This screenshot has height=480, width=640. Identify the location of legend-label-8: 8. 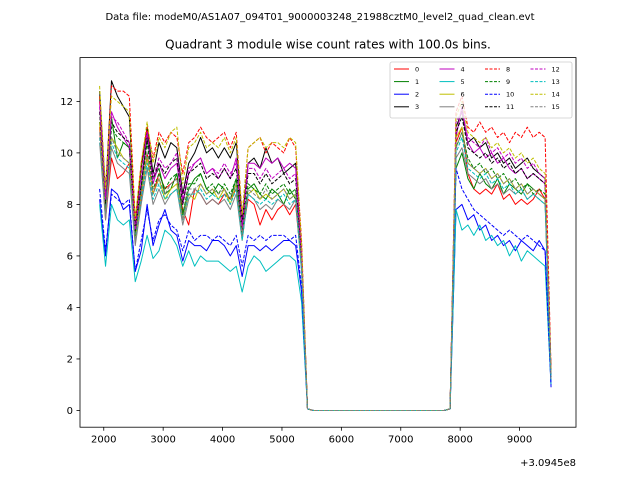
(508, 69).